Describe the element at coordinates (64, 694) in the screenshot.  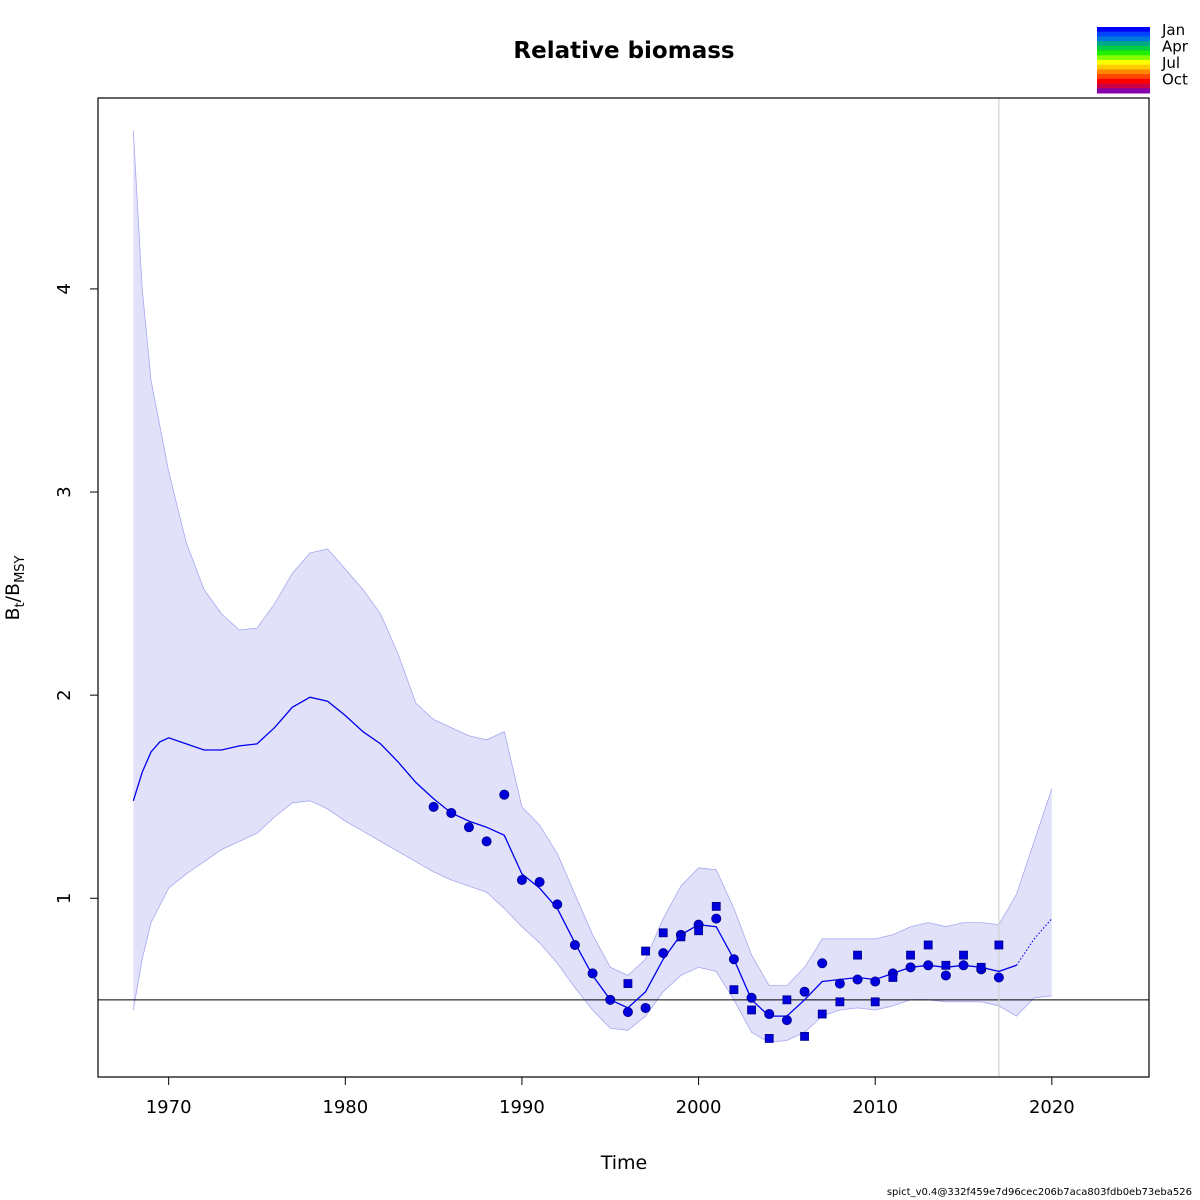
I see `y-tick-label: 2` at that location.